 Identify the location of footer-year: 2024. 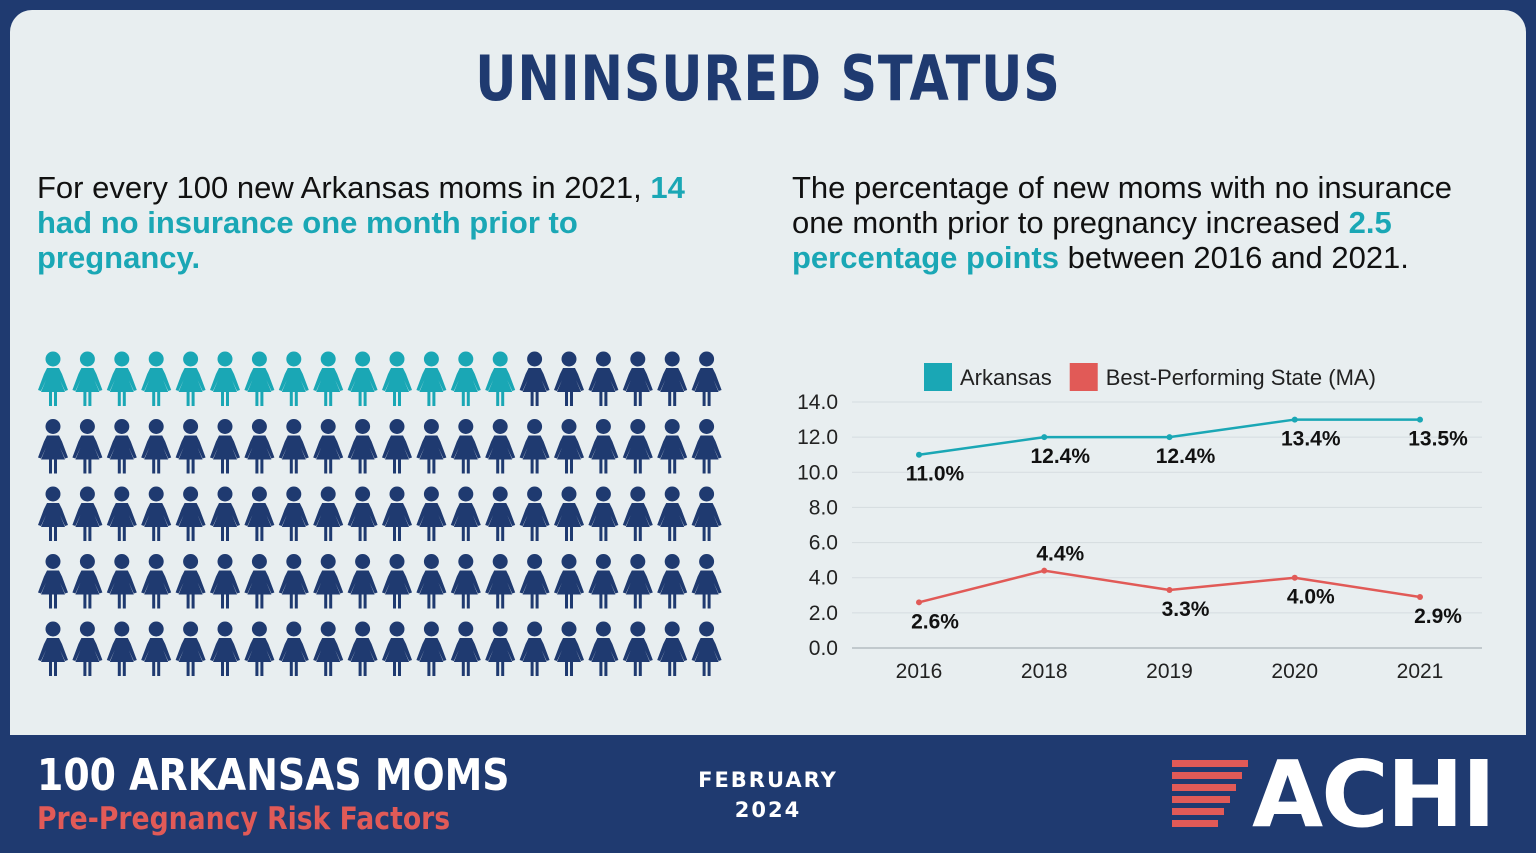
(768, 810).